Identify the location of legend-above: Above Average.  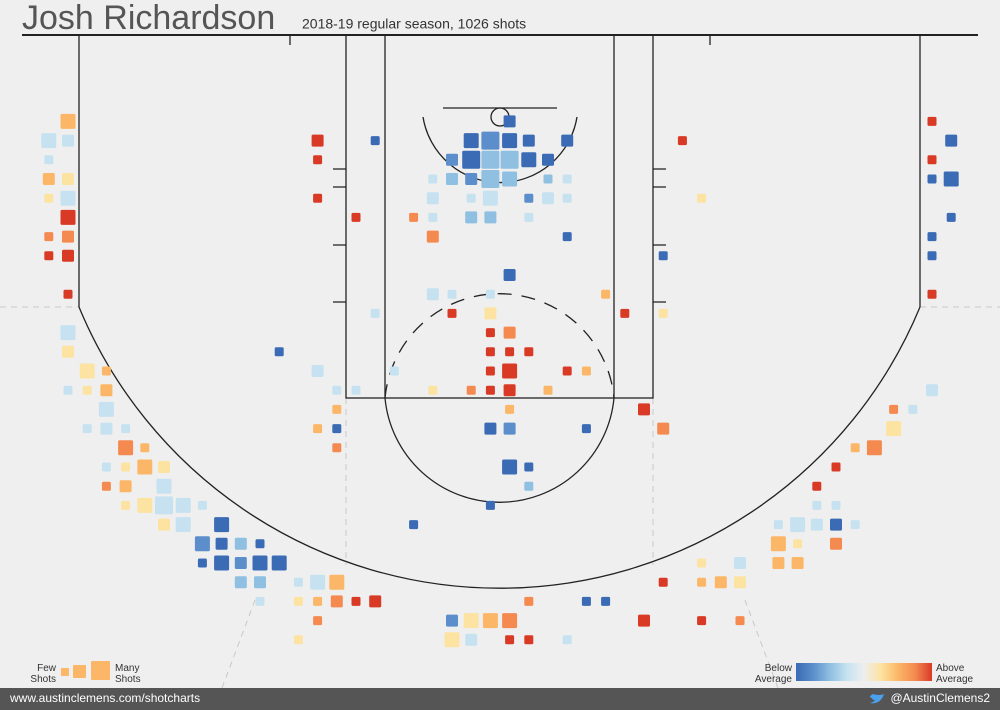
(955, 674).